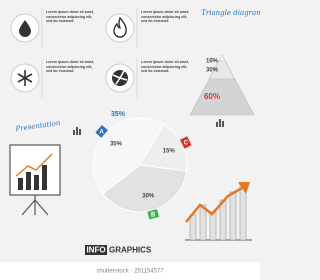 This screenshot has height=280, width=320. I want to click on icon-fire, so click(120, 28).